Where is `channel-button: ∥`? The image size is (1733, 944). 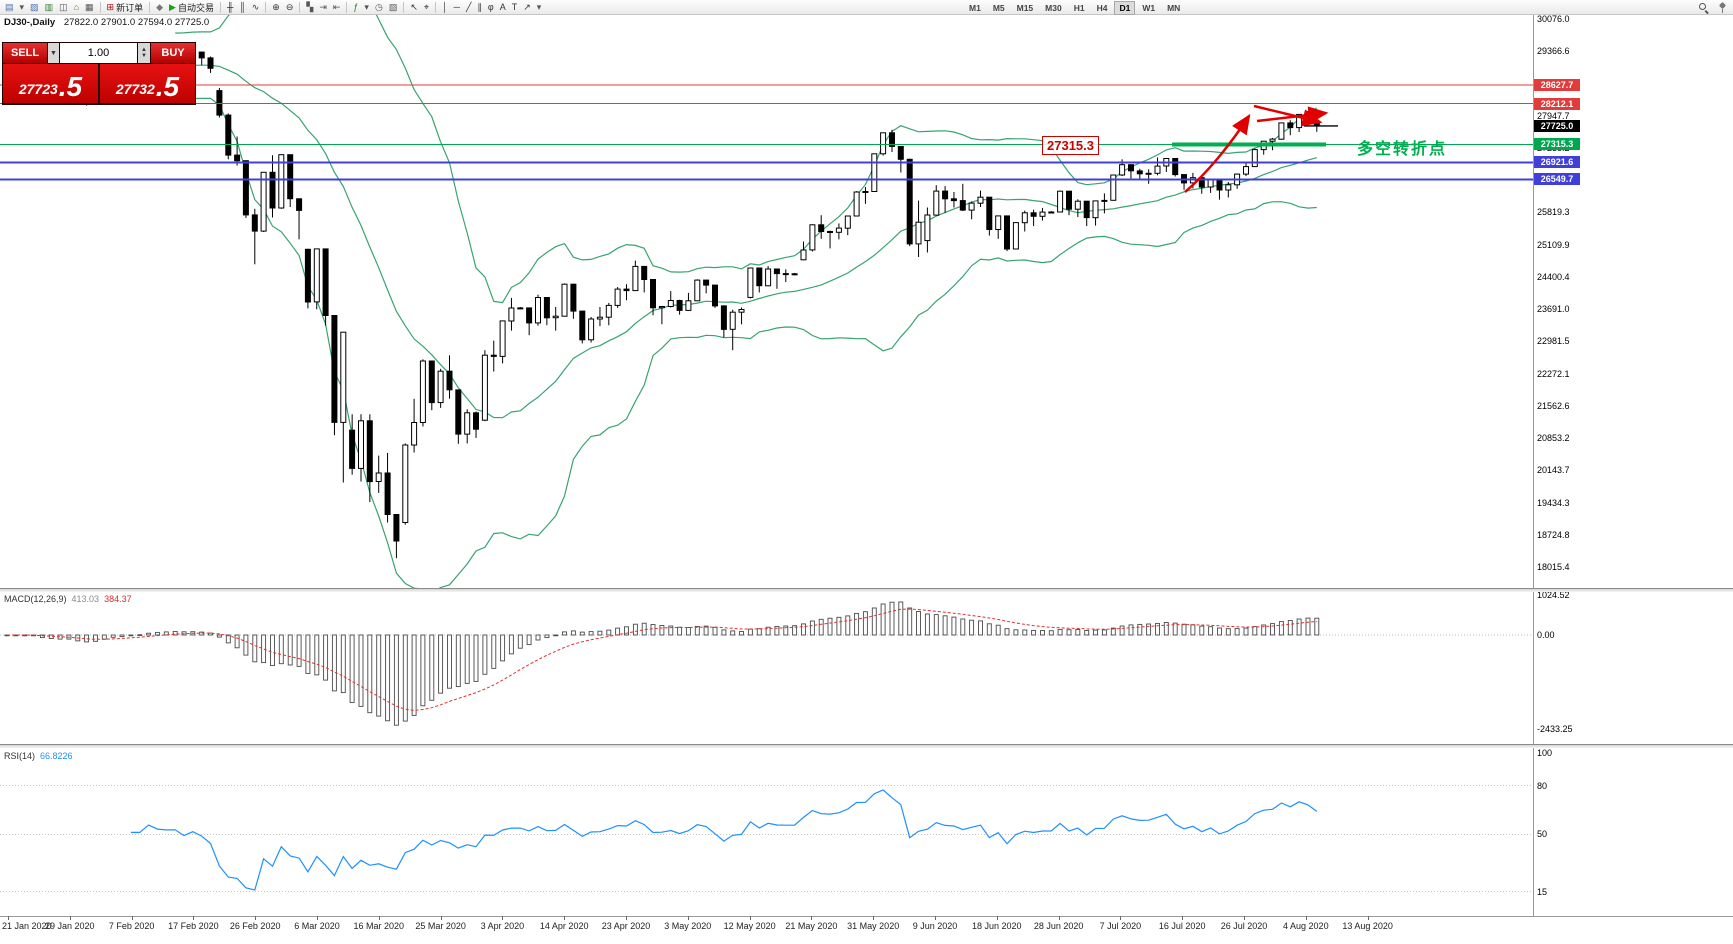
channel-button: ∥ is located at coordinates (479, 7).